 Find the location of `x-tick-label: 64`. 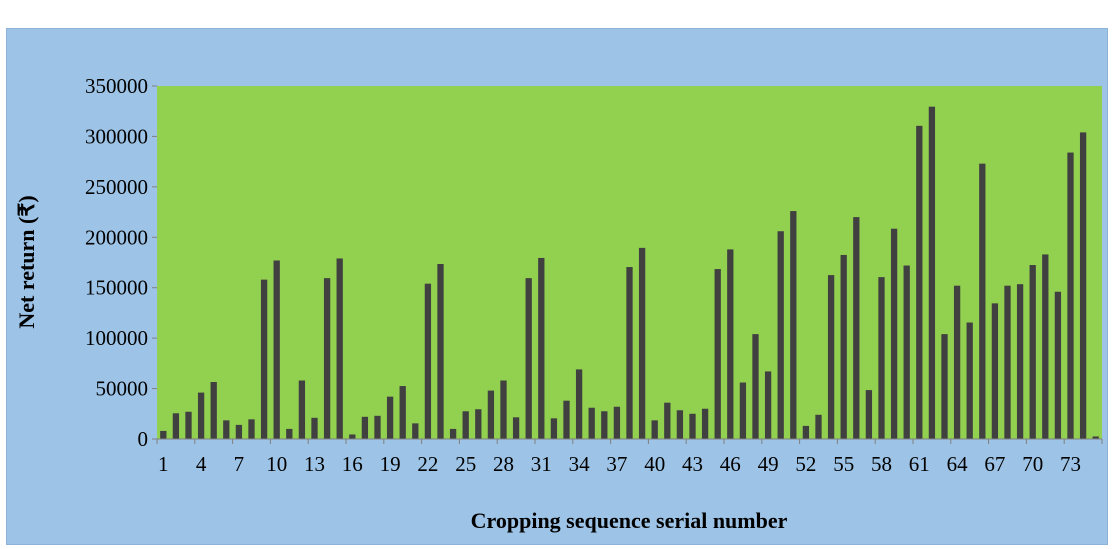

x-tick-label: 64 is located at coordinates (958, 464).